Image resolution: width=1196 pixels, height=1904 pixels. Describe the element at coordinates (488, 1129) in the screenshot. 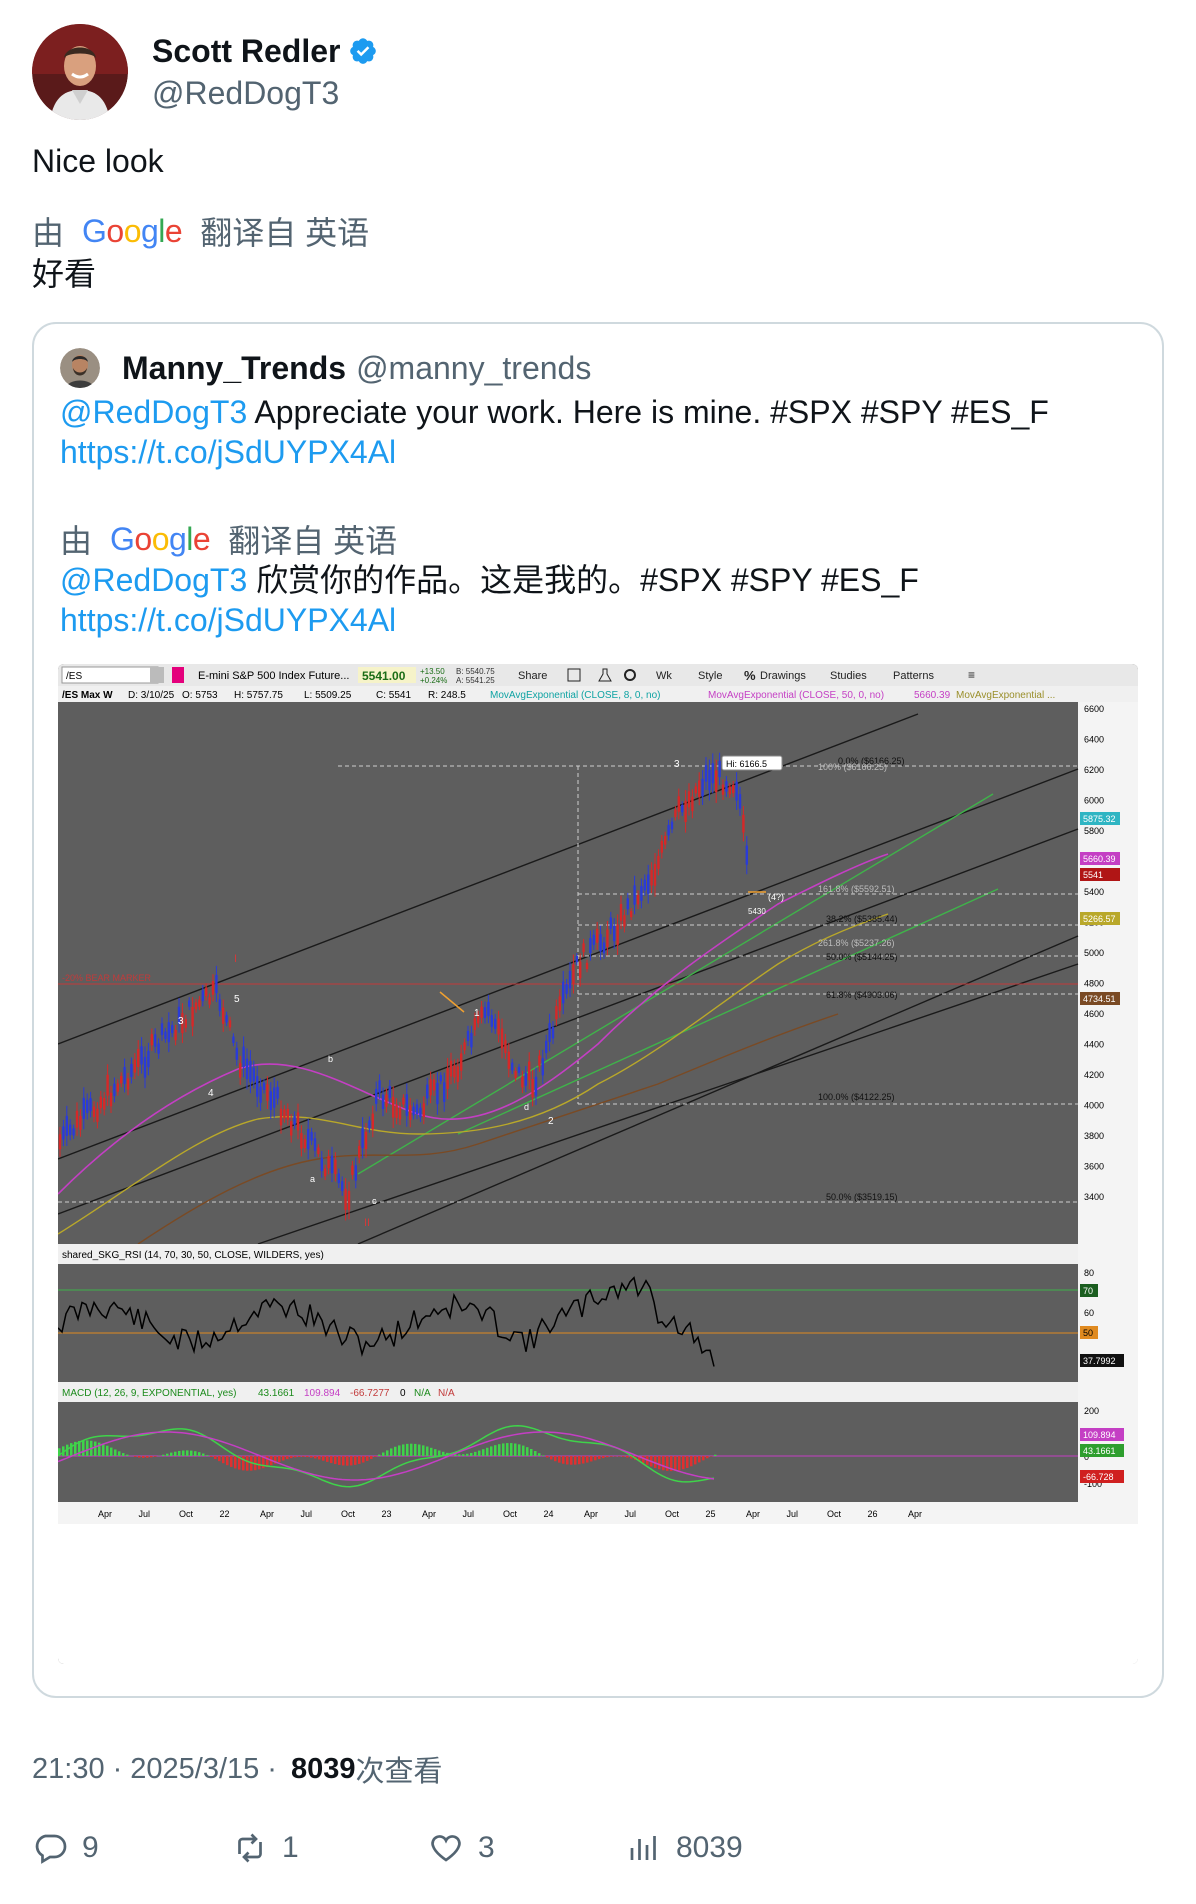

I see `sma200-line` at that location.